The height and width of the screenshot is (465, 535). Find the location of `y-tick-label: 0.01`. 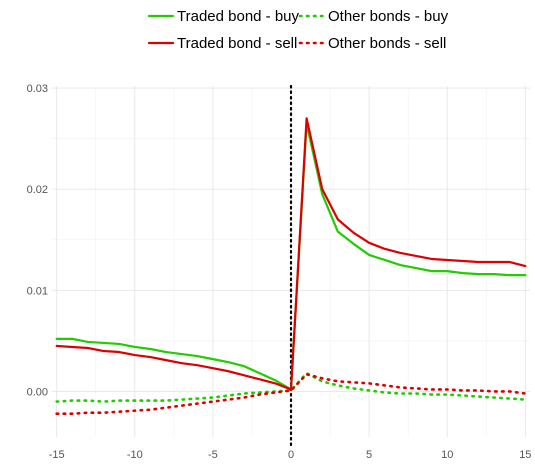

y-tick-label: 0.01 is located at coordinates (37, 291).